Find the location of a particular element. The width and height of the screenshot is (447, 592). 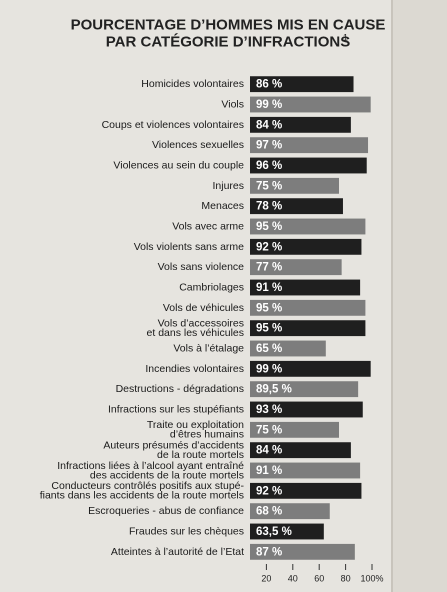

value-label: 78 % is located at coordinates (269, 207).